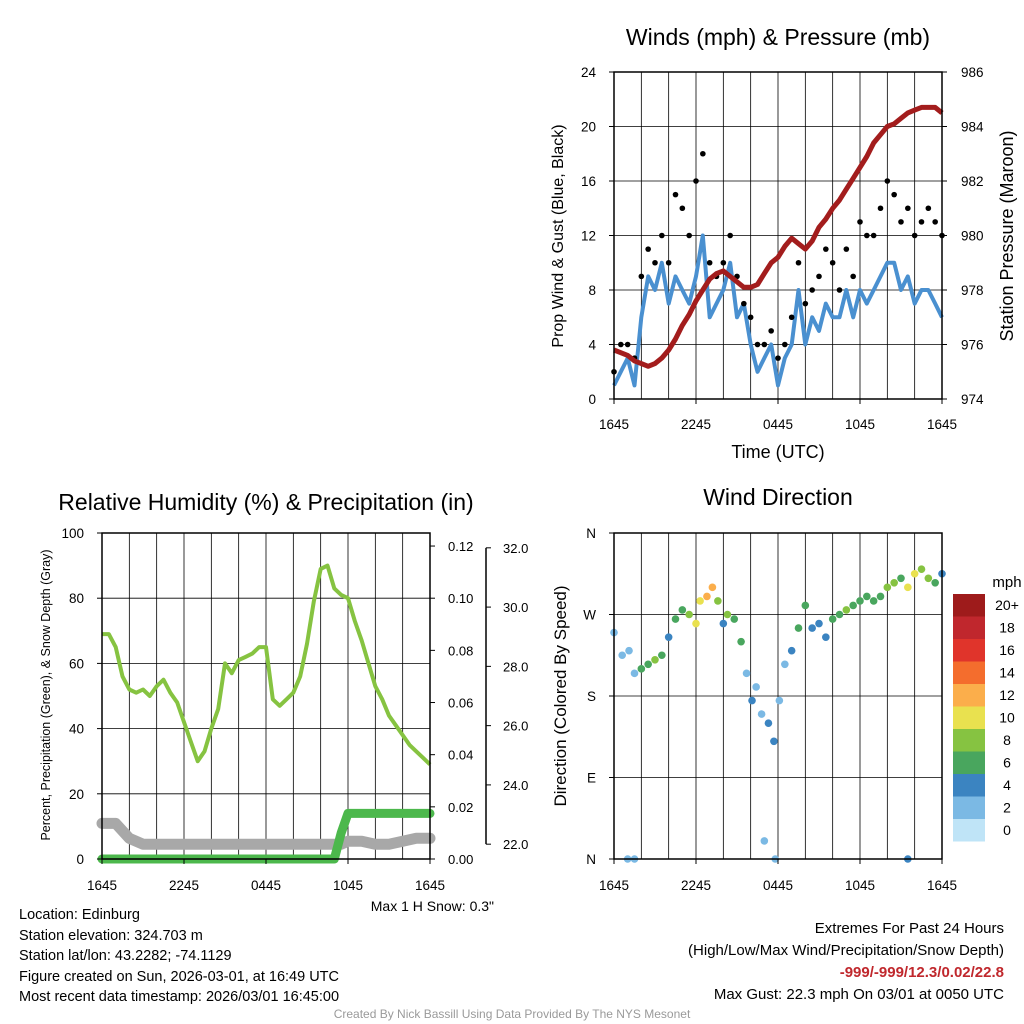 The width and height of the screenshot is (1024, 1024). I want to click on extremes-title: Extremes For Past 24 Hours, so click(909, 928).